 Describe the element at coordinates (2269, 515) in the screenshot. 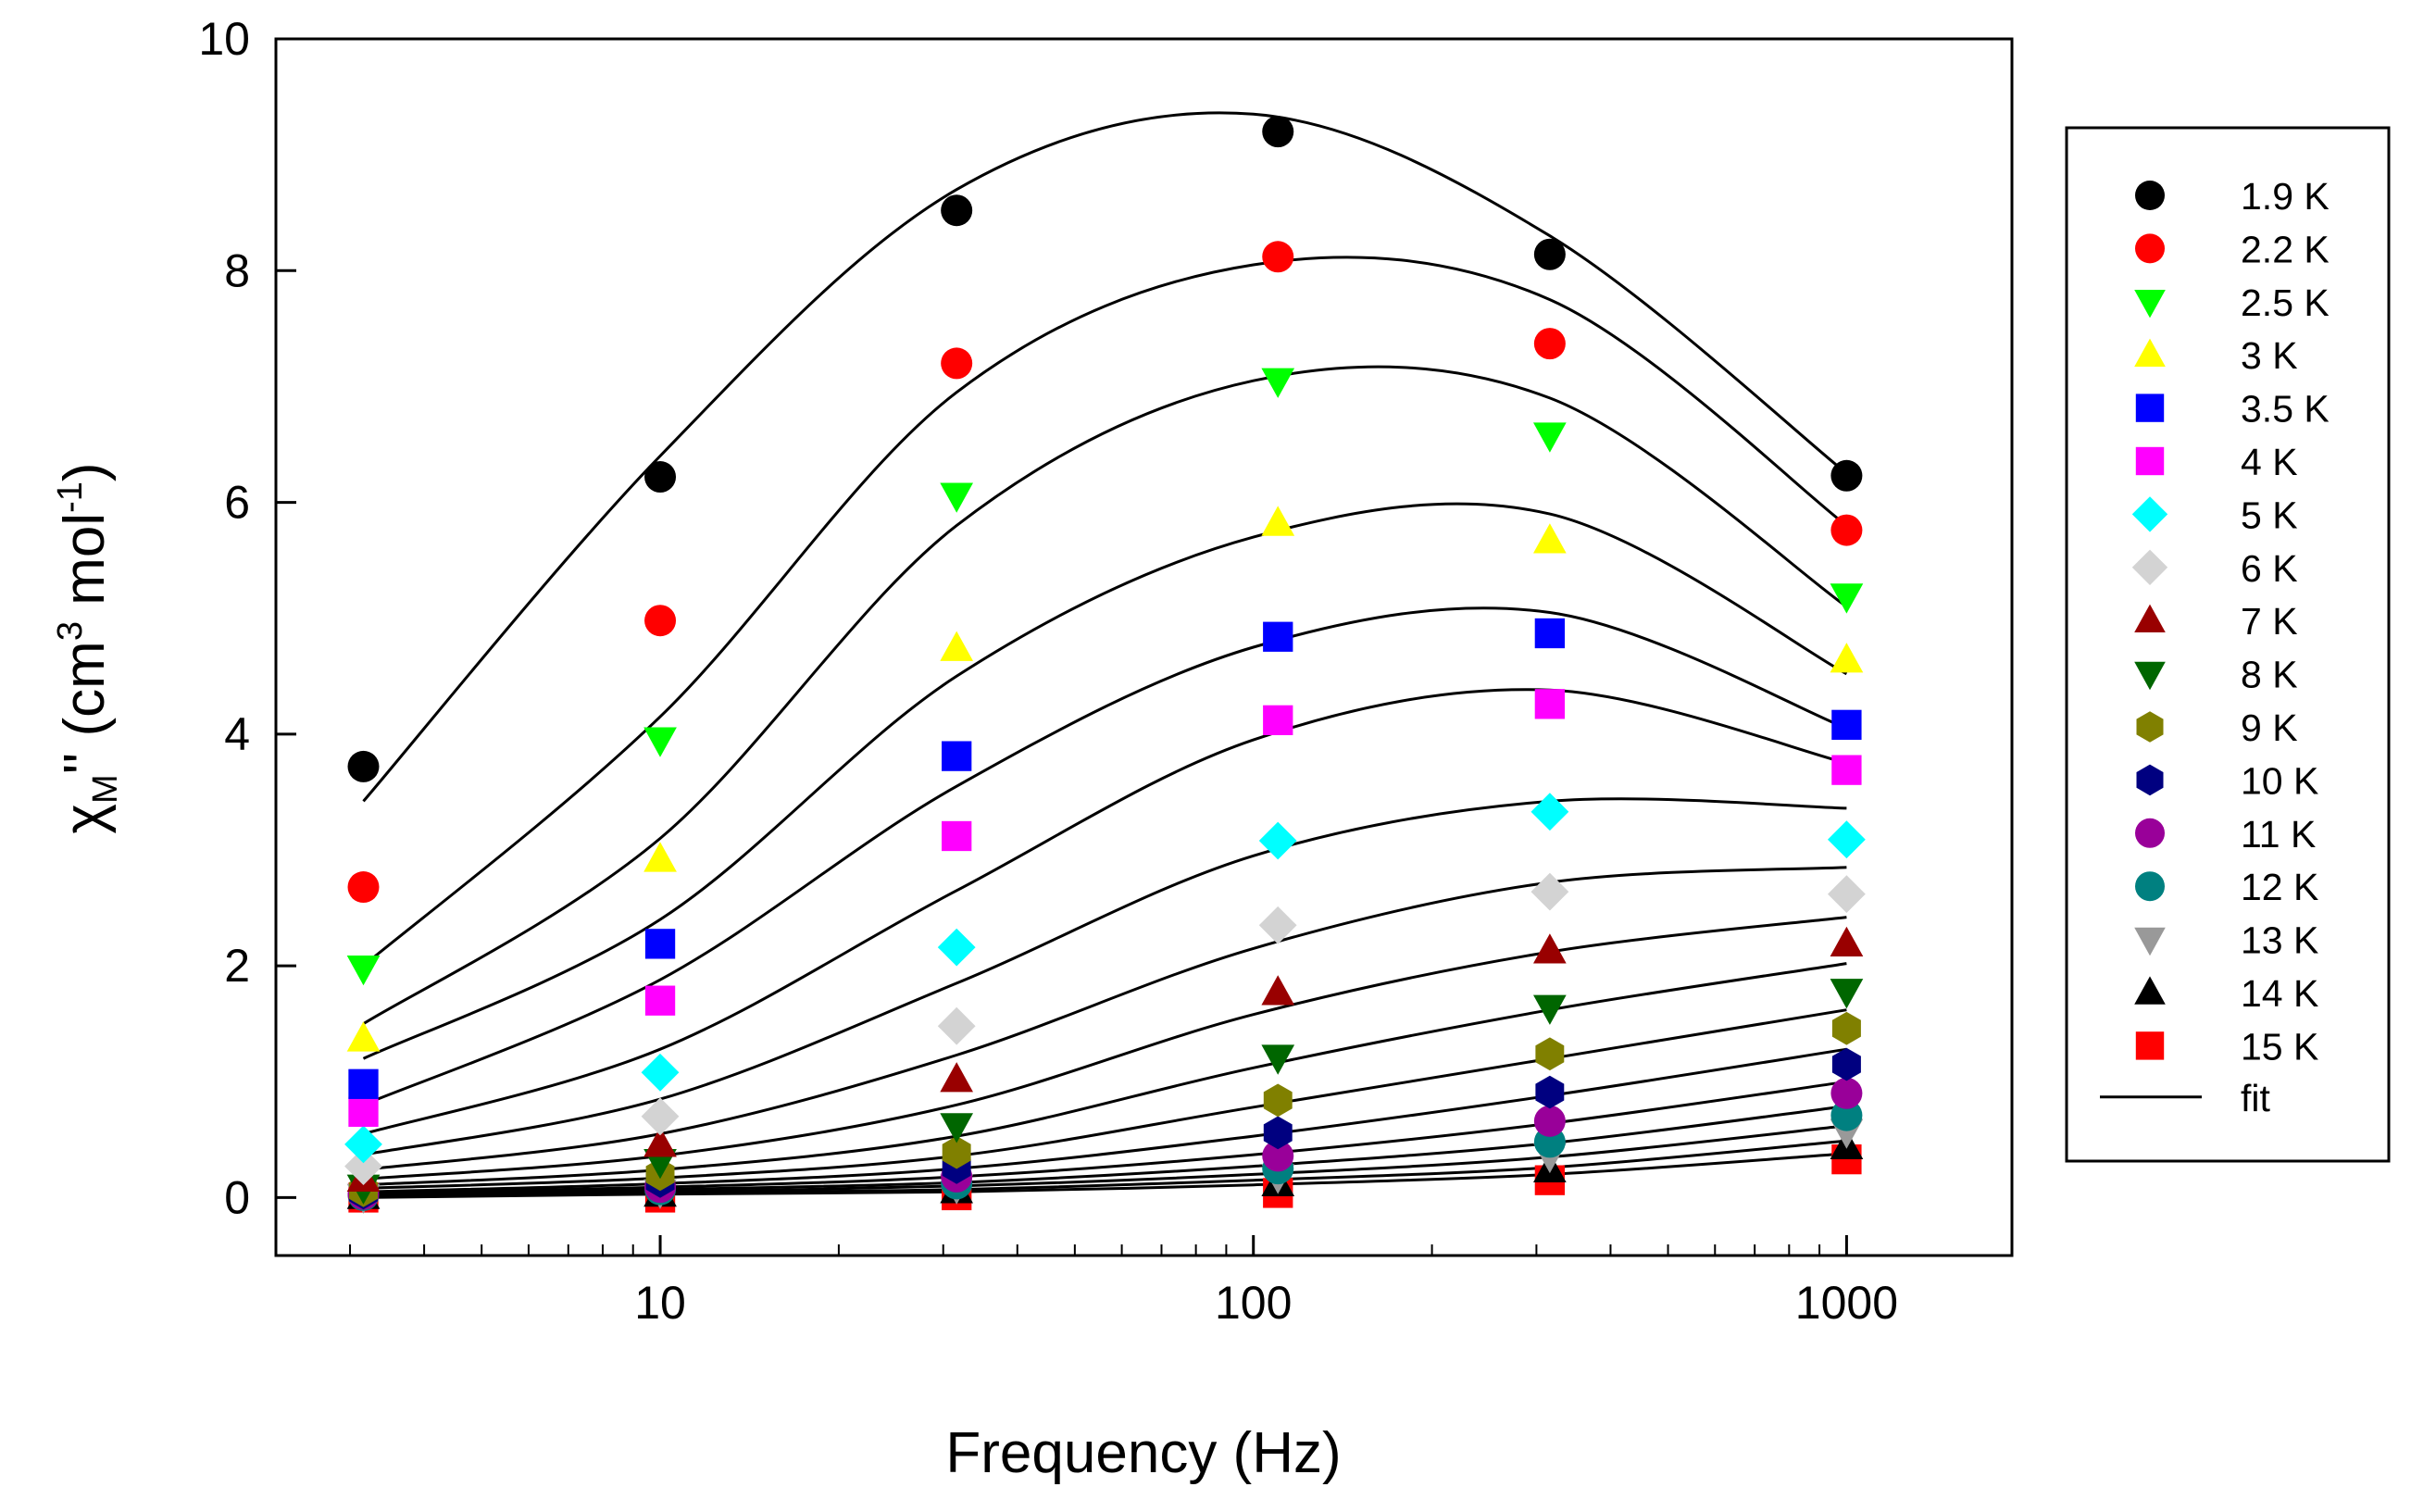

I see `legend-label: 5 K` at that location.